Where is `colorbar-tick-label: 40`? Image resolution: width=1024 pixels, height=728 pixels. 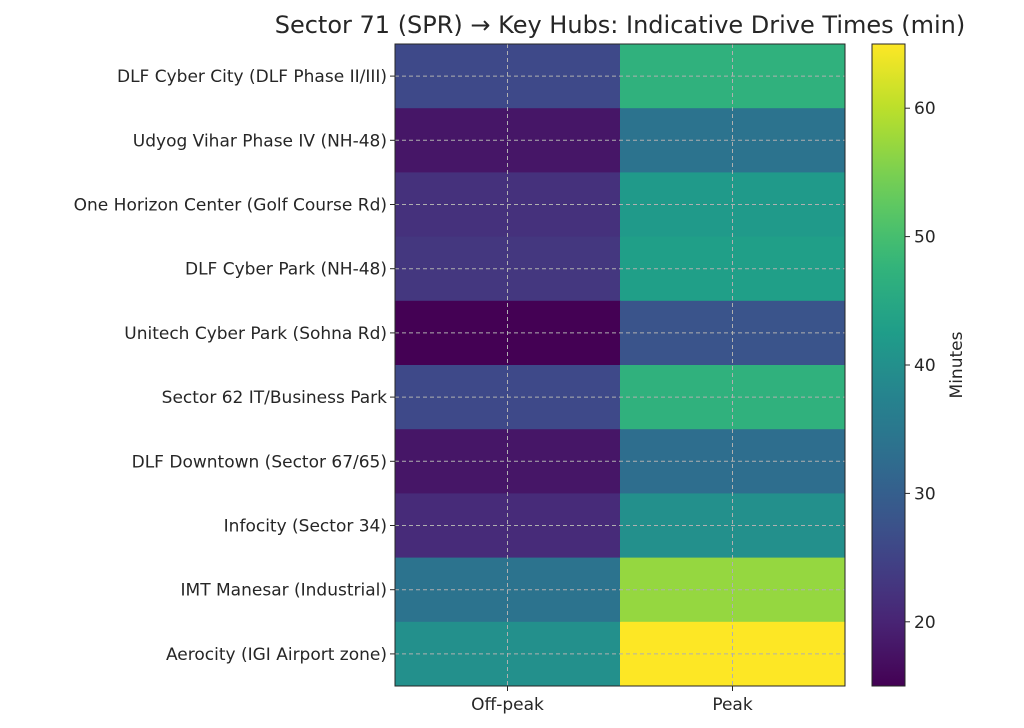 colorbar-tick-label: 40 is located at coordinates (925, 366).